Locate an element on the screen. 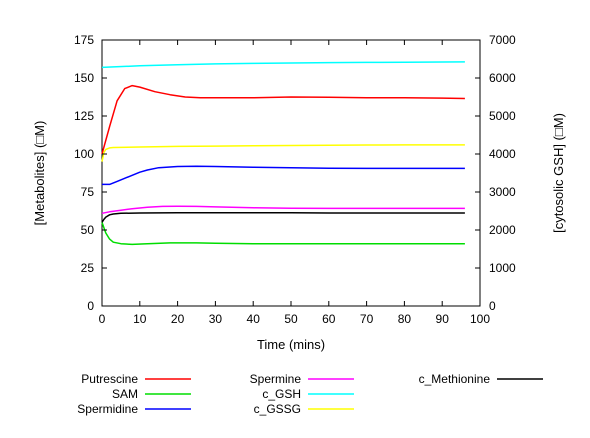 The height and width of the screenshot is (438, 590). y2-tick-label: 0 is located at coordinates (492, 306).